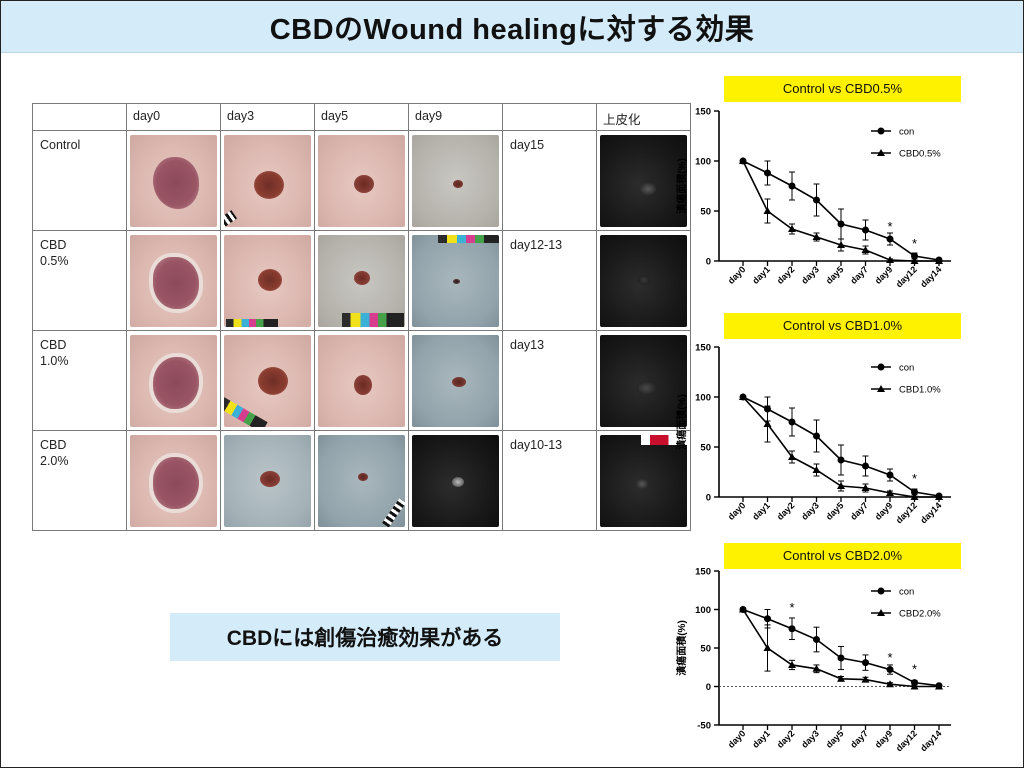 This screenshot has width=1024, height=768. What do you see at coordinates (549, 380) in the screenshot?
I see `epithelialization-day-cell: day13` at bounding box center [549, 380].